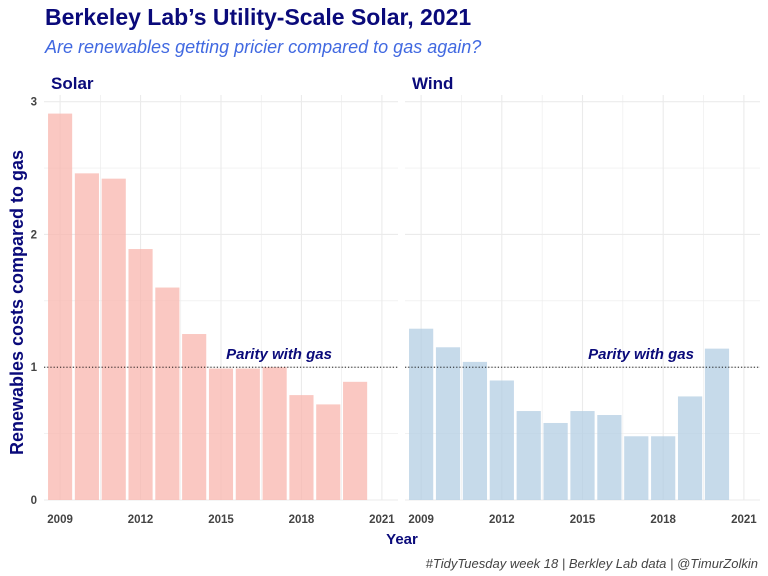  What do you see at coordinates (17, 302) in the screenshot?
I see `y-axis-title: Renewables costs compared to gas` at bounding box center [17, 302].